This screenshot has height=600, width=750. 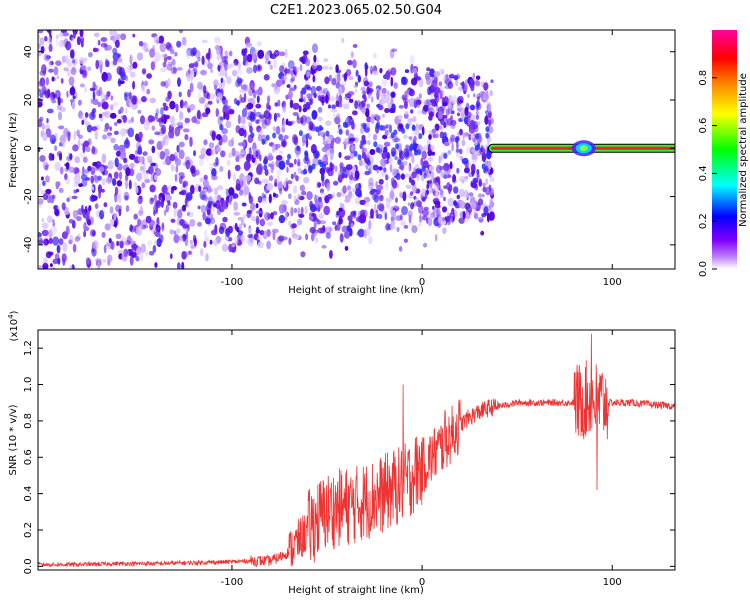 I want to click on colorbar-tick-label: 0.0, so click(x=703, y=269).